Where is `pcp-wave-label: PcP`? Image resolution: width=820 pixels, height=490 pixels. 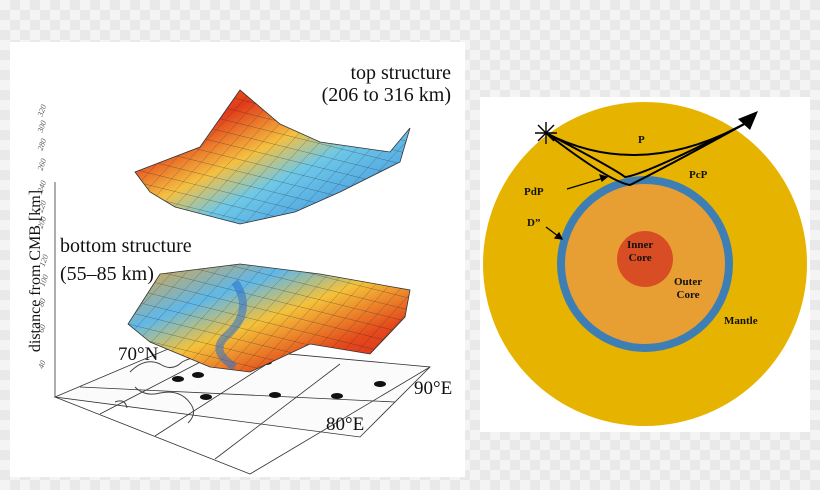
pcp-wave-label: PcP is located at coordinates (698, 175).